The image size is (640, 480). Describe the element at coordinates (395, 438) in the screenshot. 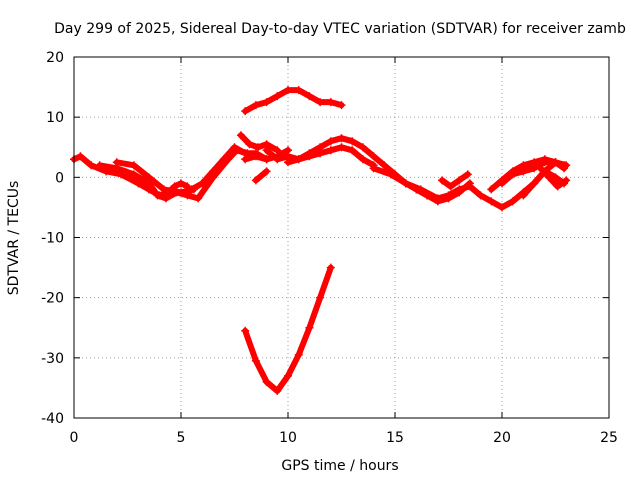

I see `x-tick-label: 15` at that location.